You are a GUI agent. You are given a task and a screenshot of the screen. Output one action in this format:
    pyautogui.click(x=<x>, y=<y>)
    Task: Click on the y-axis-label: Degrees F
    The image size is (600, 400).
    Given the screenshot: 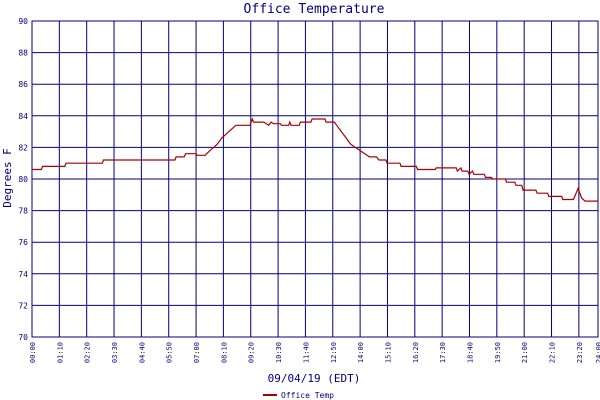 What is the action you would take?
    pyautogui.click(x=7, y=178)
    